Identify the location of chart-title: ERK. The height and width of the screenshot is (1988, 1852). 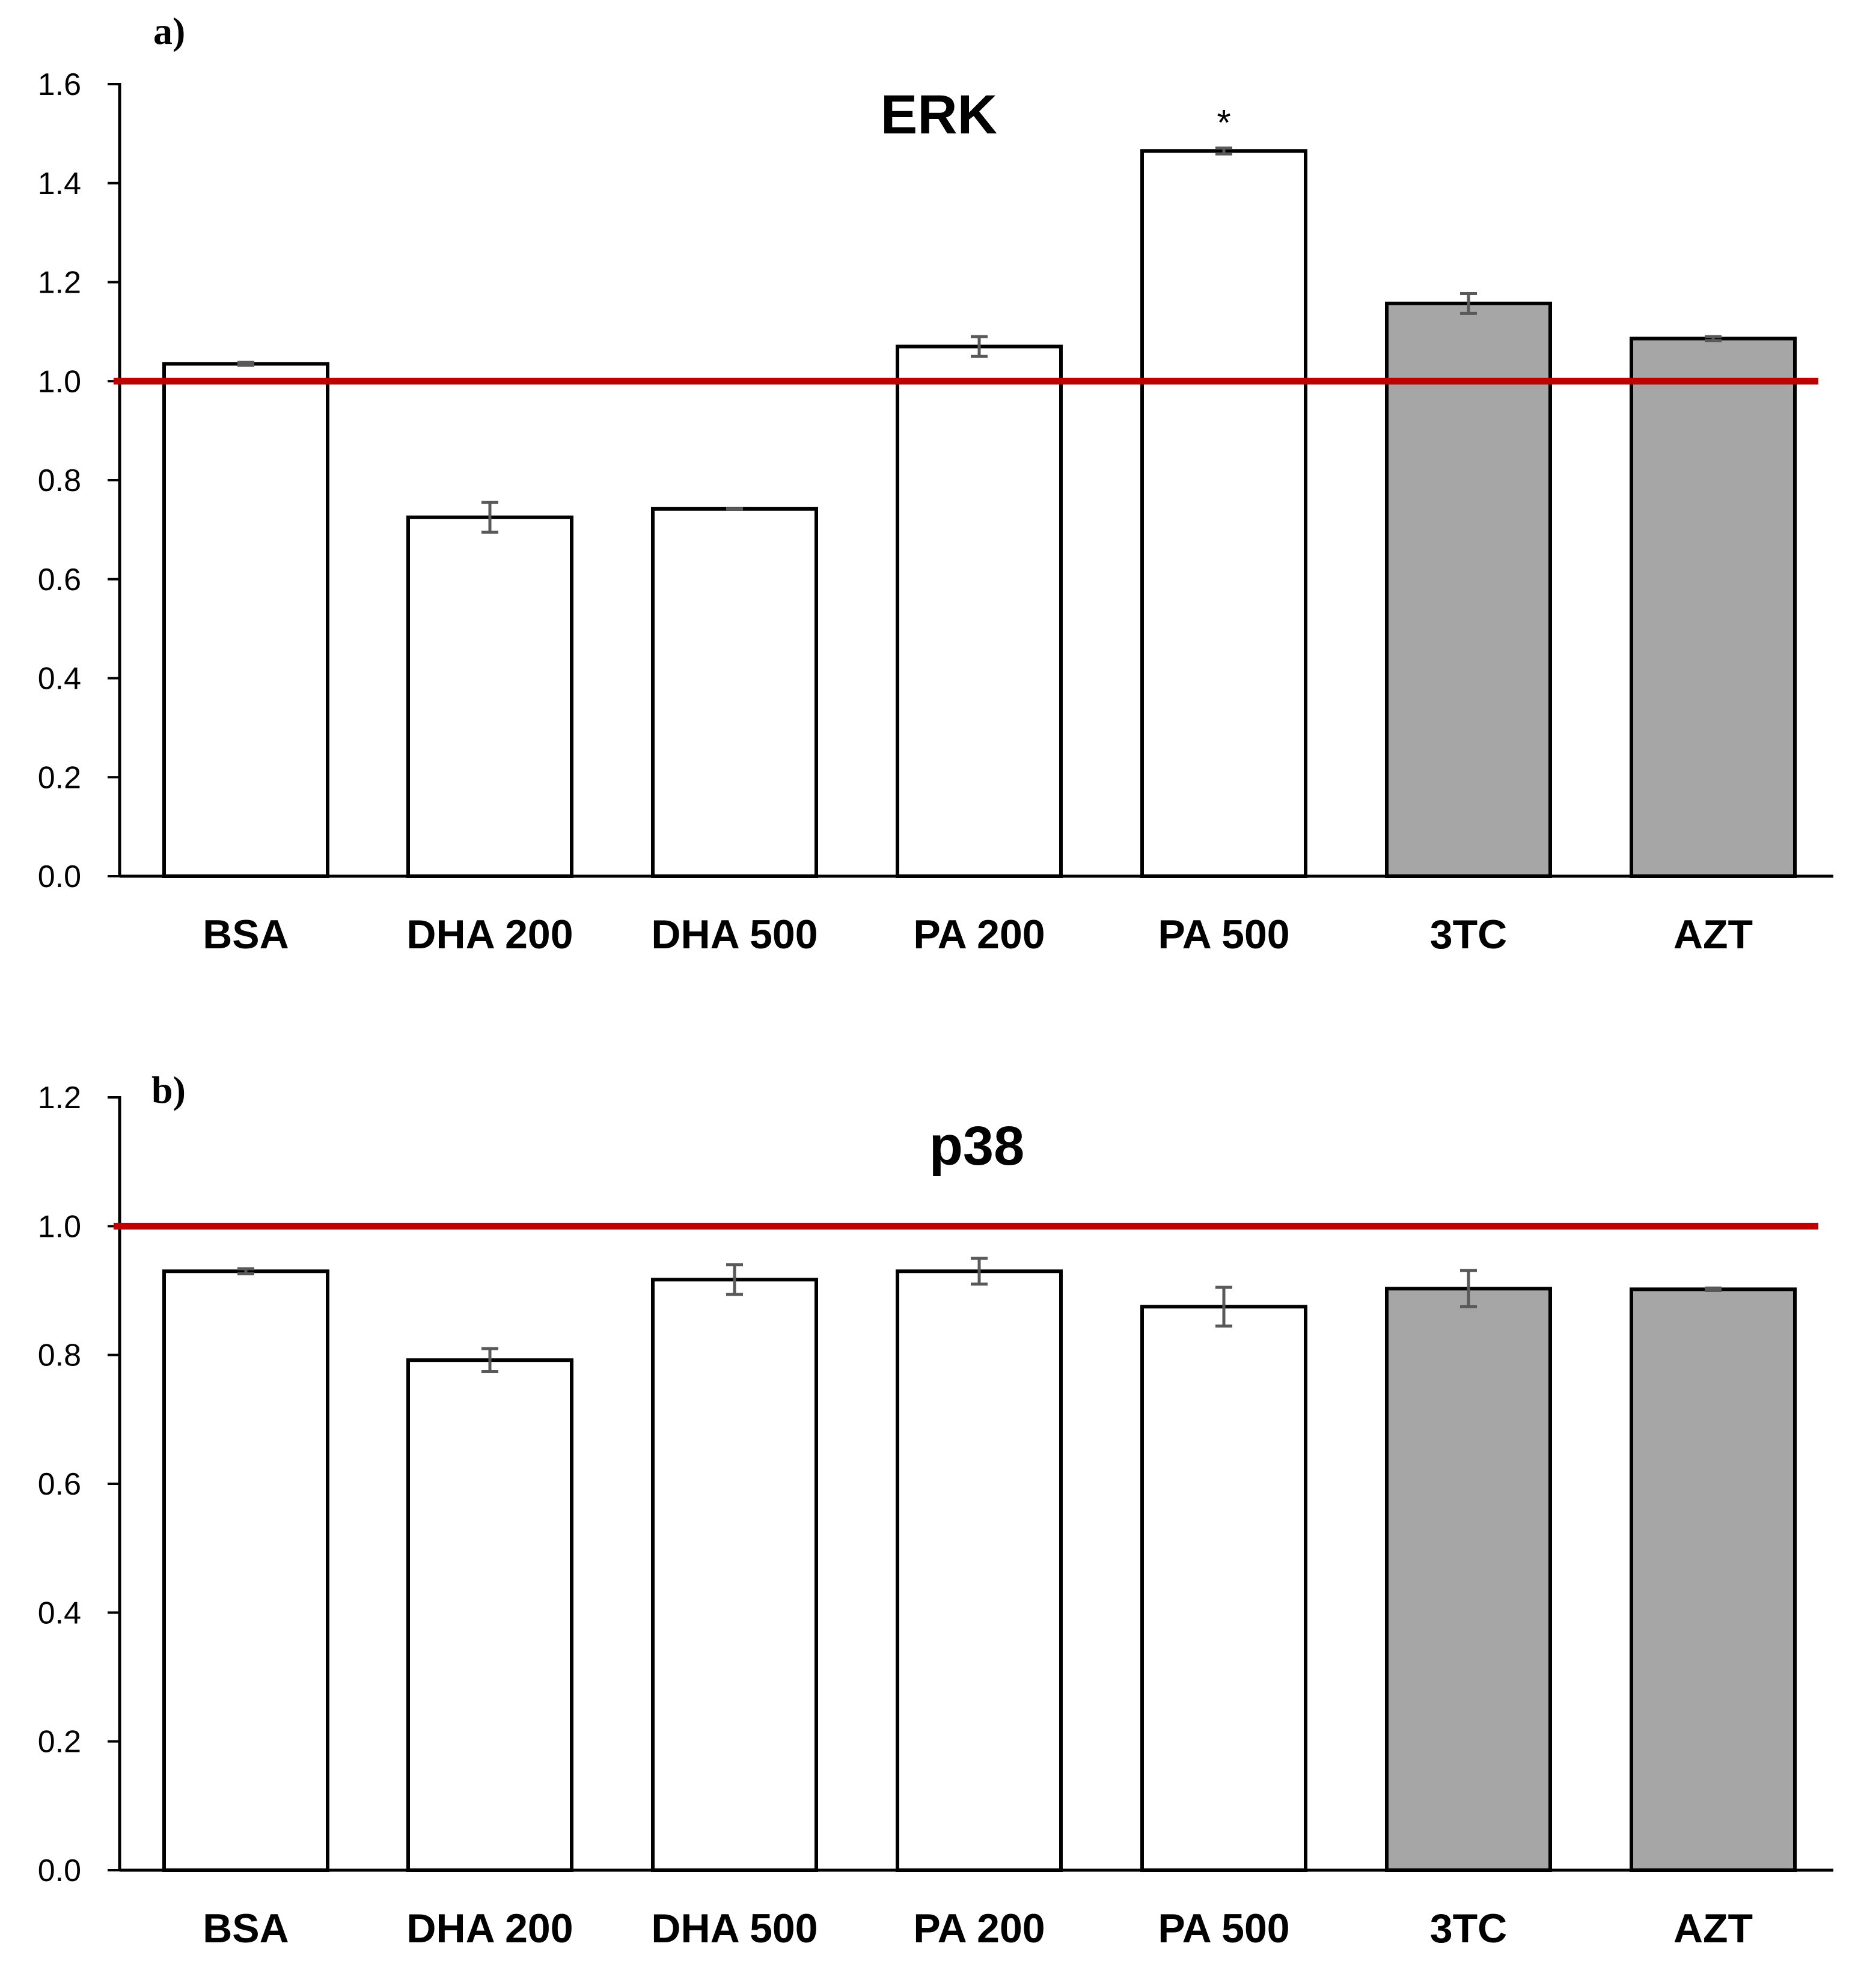
(939, 114).